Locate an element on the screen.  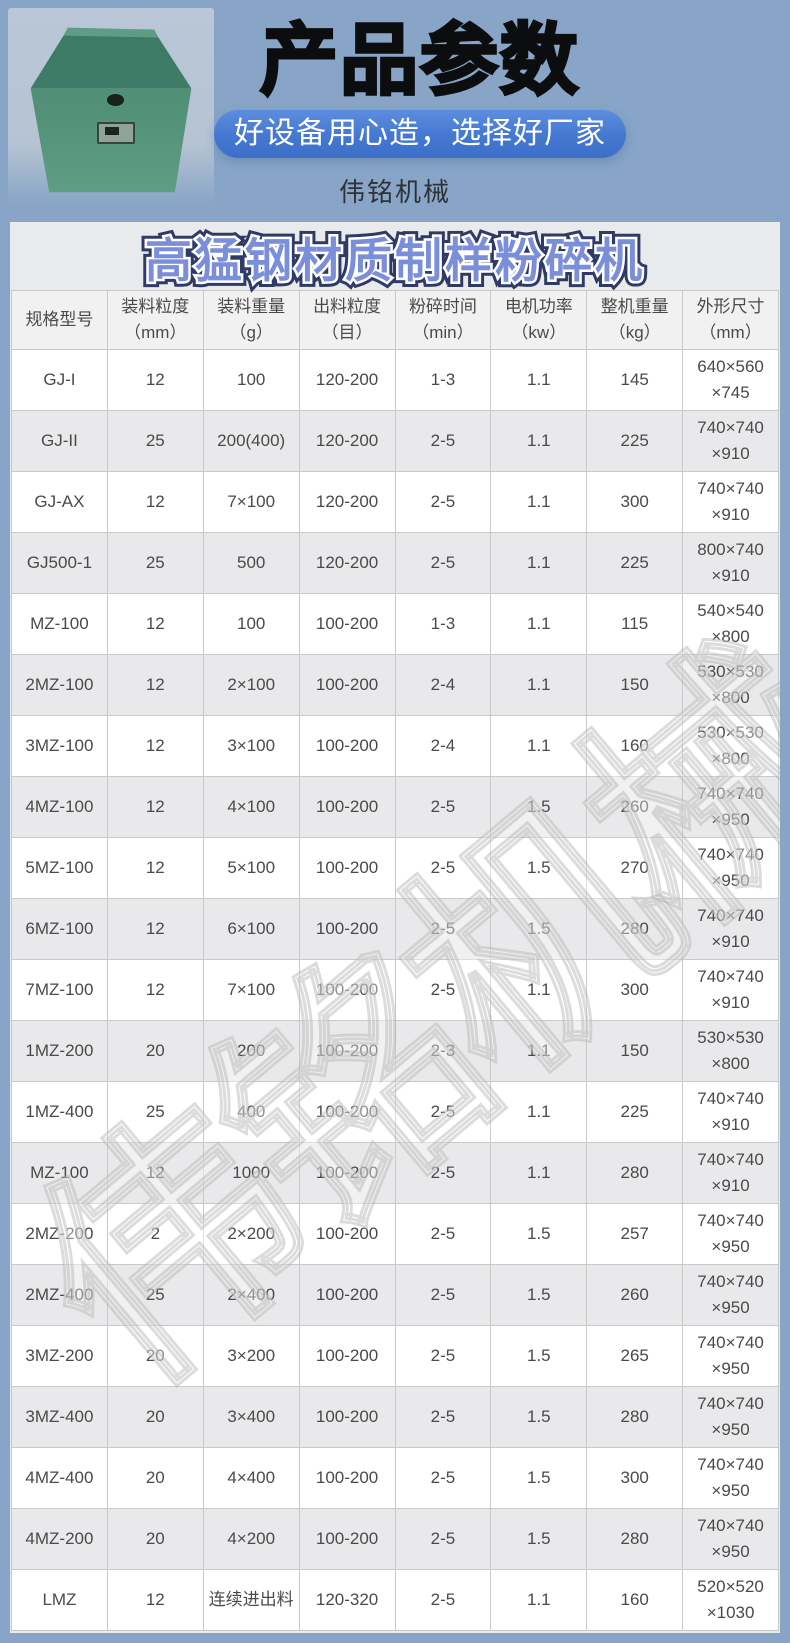
hero-text-block: 产品参数 好设备用心造，选择好厂家 is located at coordinates (420, 79).